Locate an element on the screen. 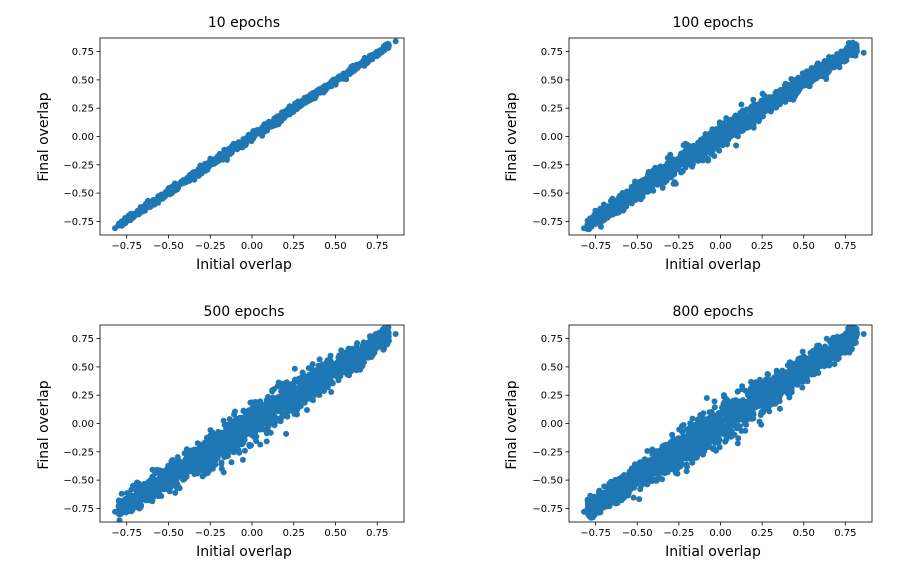 Image resolution: width=913 pixels, height=572 pixels. subplot-title: 100 epochs is located at coordinates (712, 23).